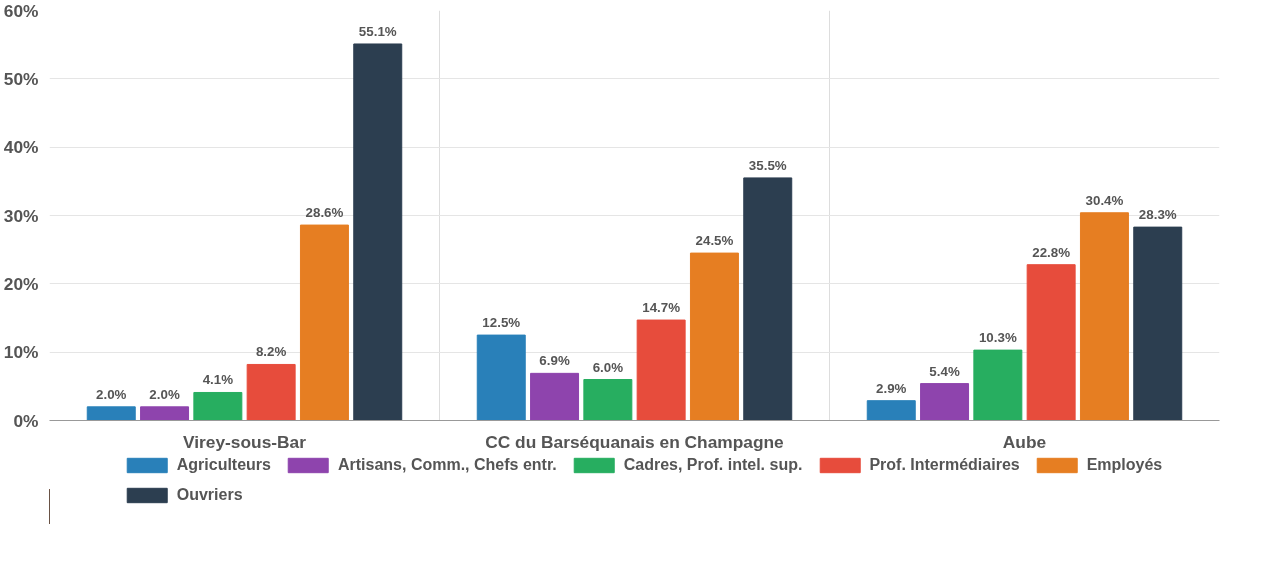 This screenshot has height=587, width=1266. What do you see at coordinates (944, 371) in the screenshot?
I see `data-label: 5.4%` at bounding box center [944, 371].